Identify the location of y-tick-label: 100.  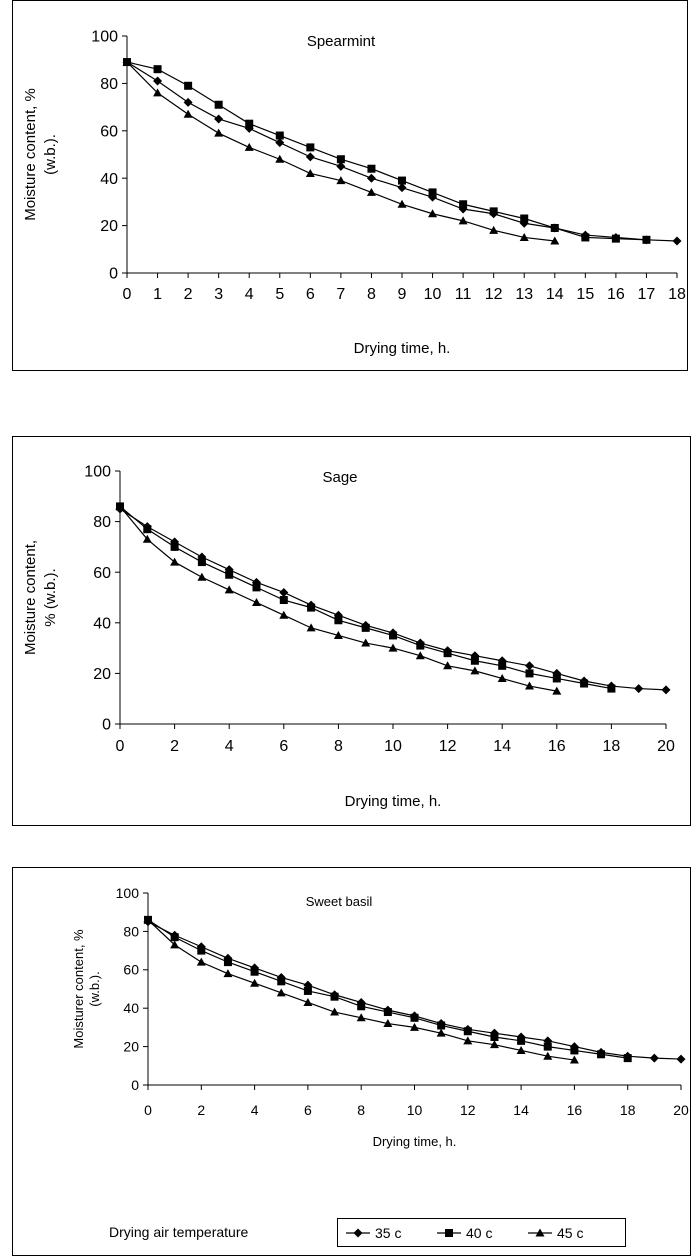
(104, 37).